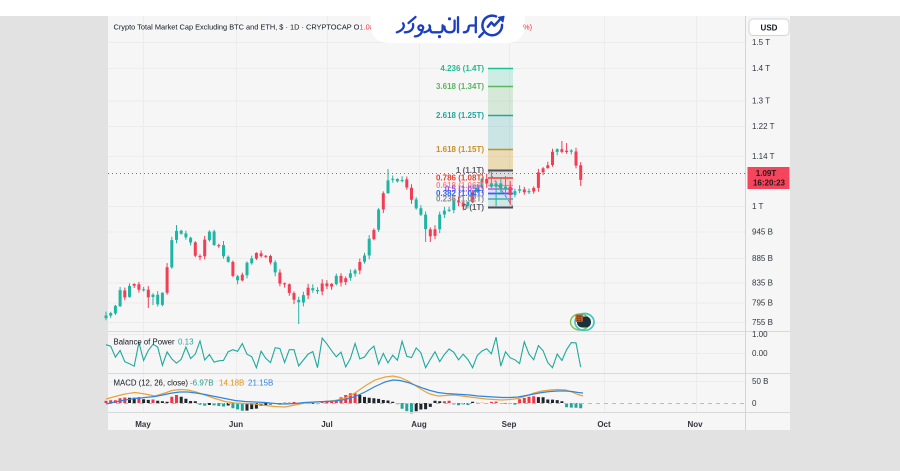 Image resolution: width=900 pixels, height=471 pixels. I want to click on svg-text: 0.618 (1.06T), so click(460, 185).